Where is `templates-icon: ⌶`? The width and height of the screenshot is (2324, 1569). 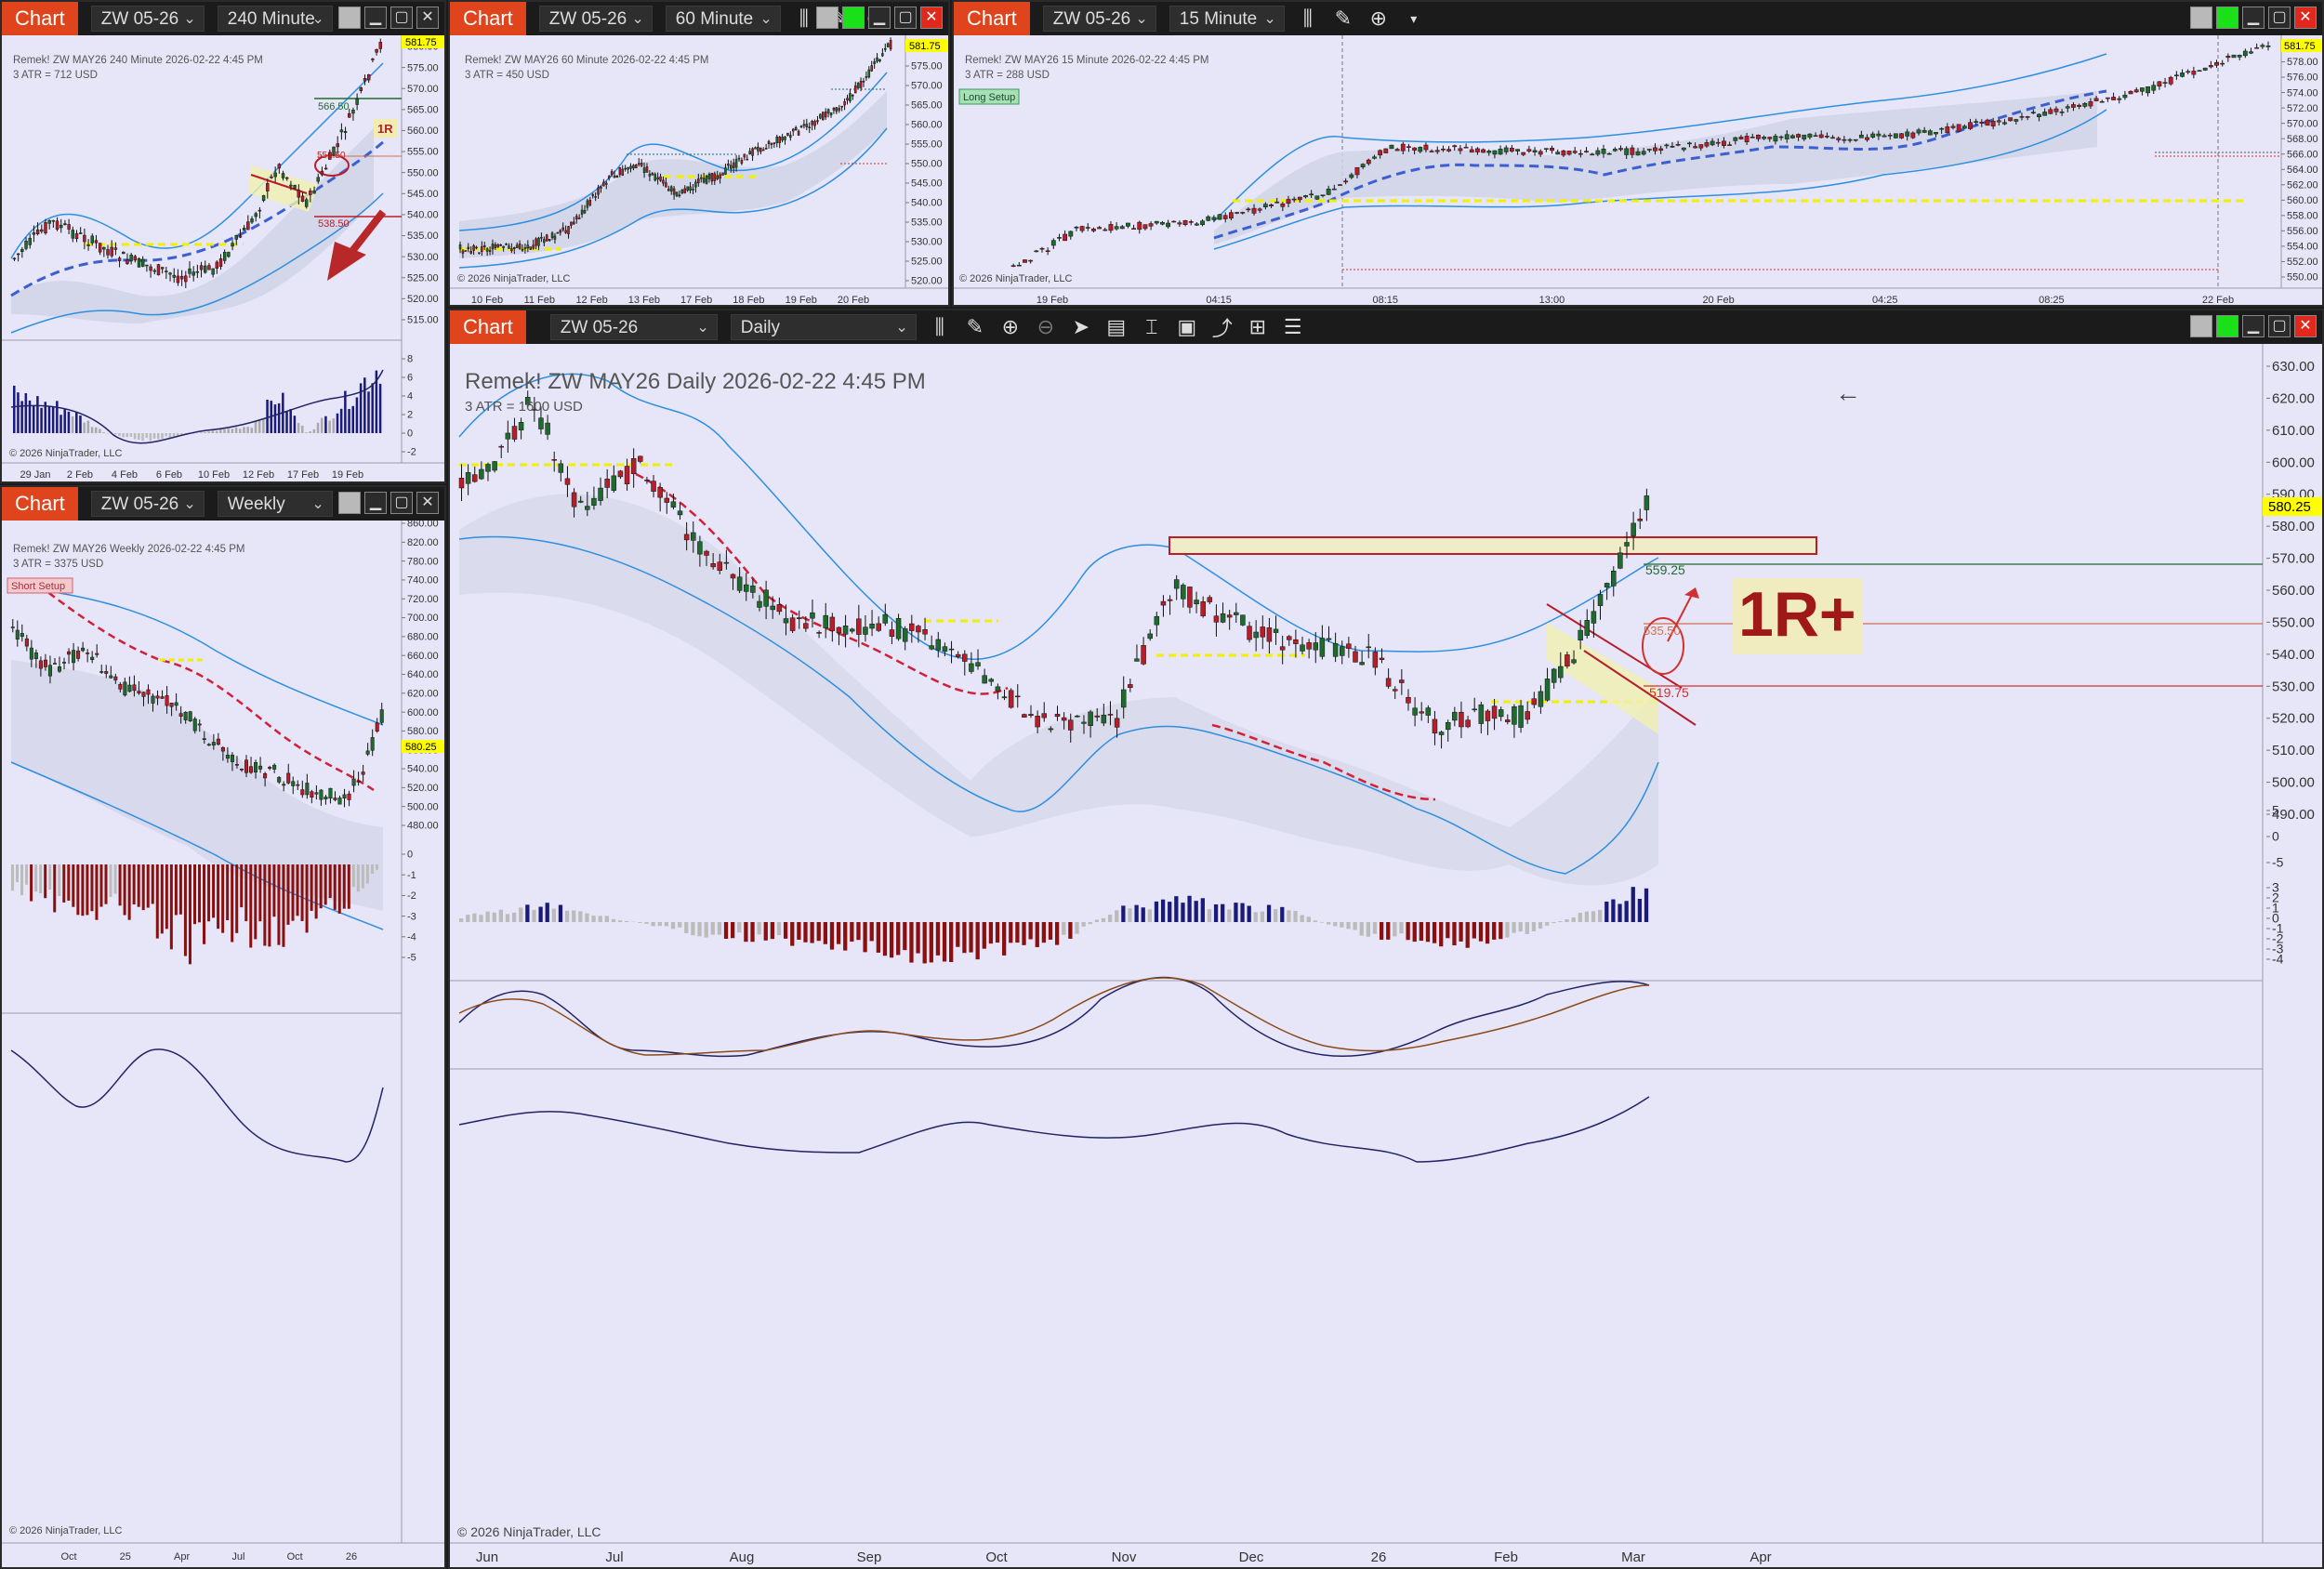 templates-icon: ⌶ is located at coordinates (1151, 326).